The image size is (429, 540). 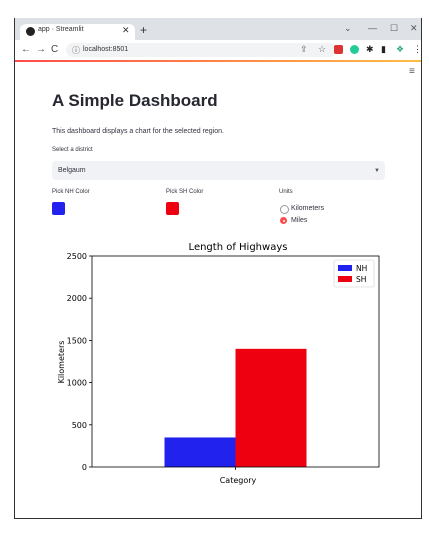 What do you see at coordinates (400, 49) in the screenshot?
I see `profile-icon: ❖` at bounding box center [400, 49].